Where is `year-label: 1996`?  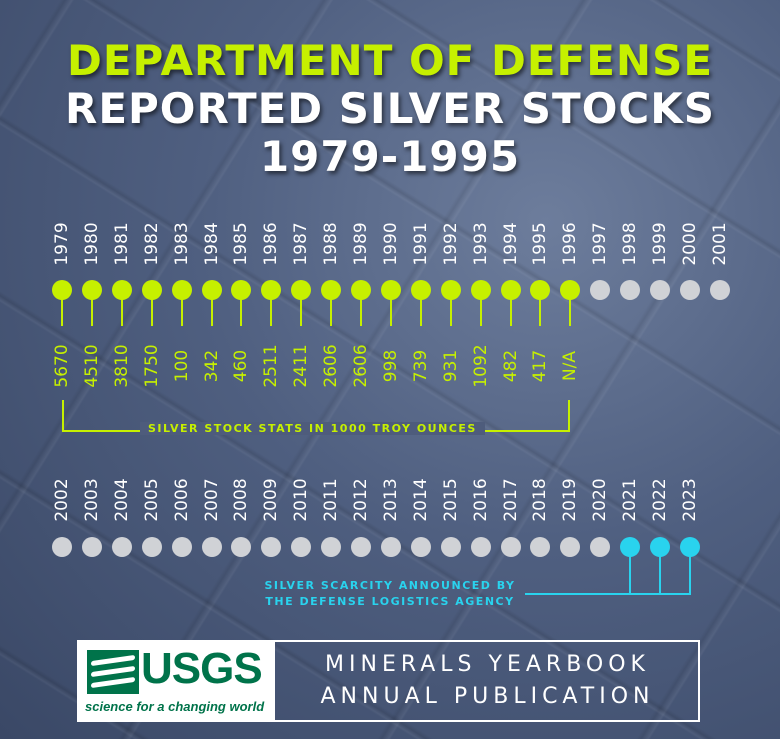 year-label: 1996 is located at coordinates (570, 244).